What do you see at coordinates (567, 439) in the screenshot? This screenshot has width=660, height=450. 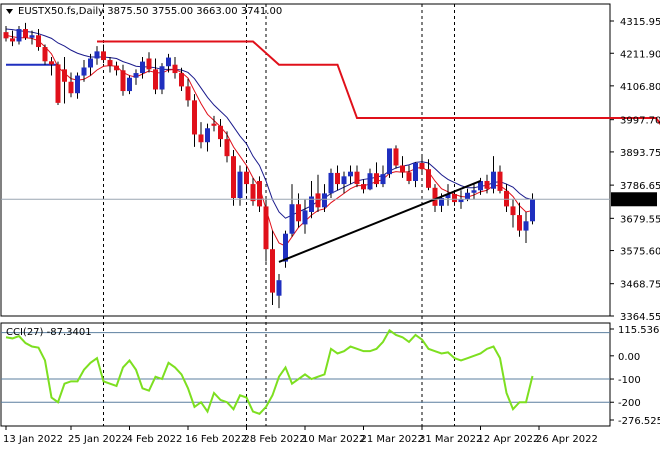 I see `time-axis-label: 26 Apr 2022` at bounding box center [567, 439].